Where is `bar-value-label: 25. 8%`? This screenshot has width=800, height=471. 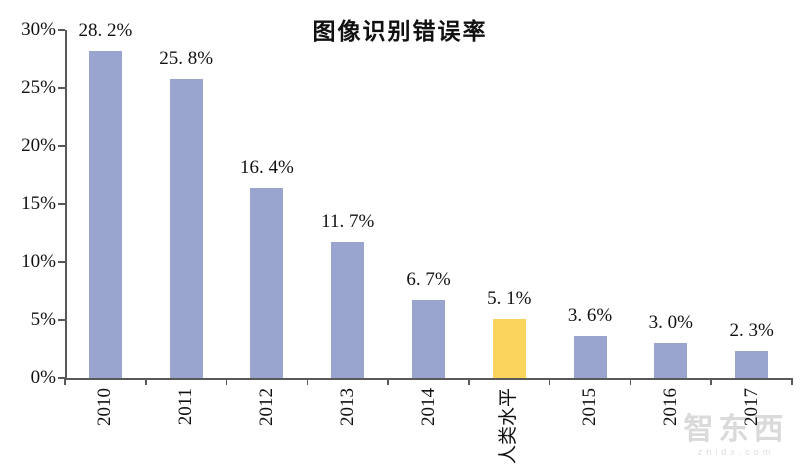
bar-value-label: 25. 8% is located at coordinates (186, 58).